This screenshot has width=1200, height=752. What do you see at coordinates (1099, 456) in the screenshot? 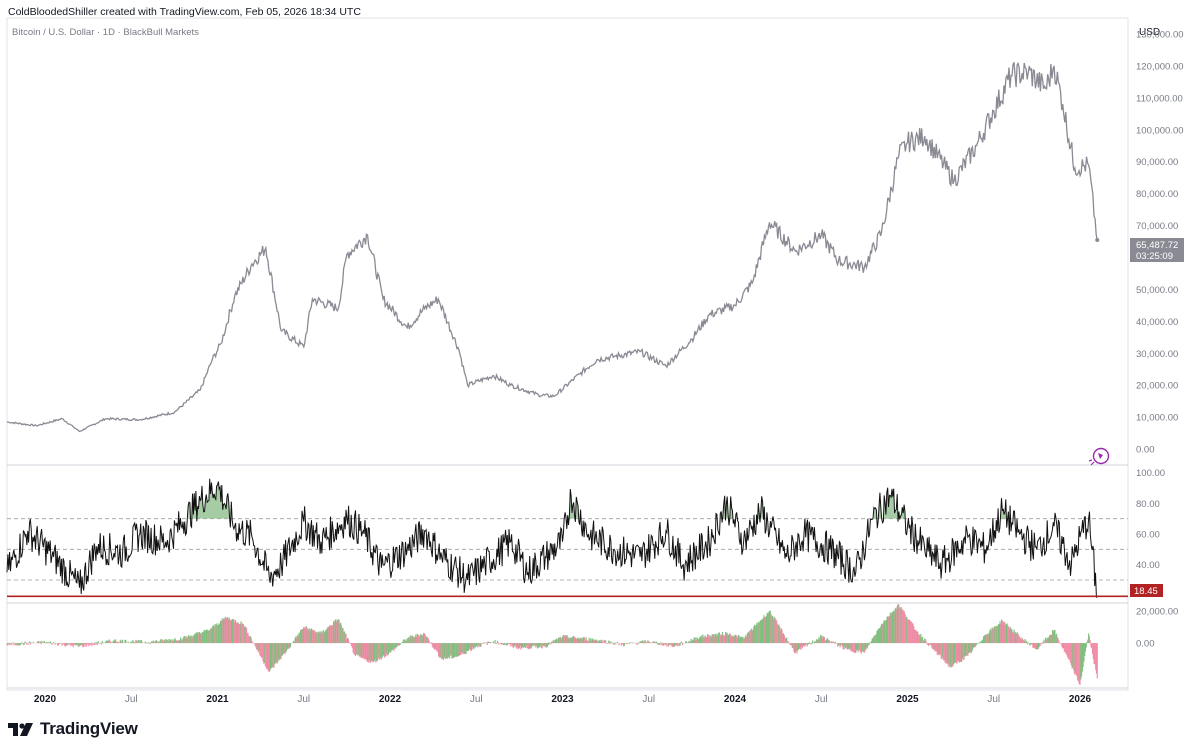
I see `replay-icon` at bounding box center [1099, 456].